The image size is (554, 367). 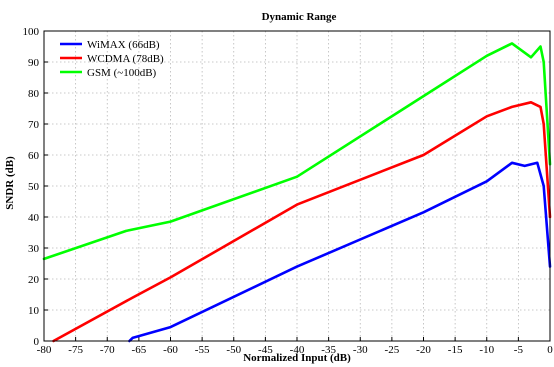 What do you see at coordinates (550, 350) in the screenshot?
I see `x-tick-label: 0` at bounding box center [550, 350].